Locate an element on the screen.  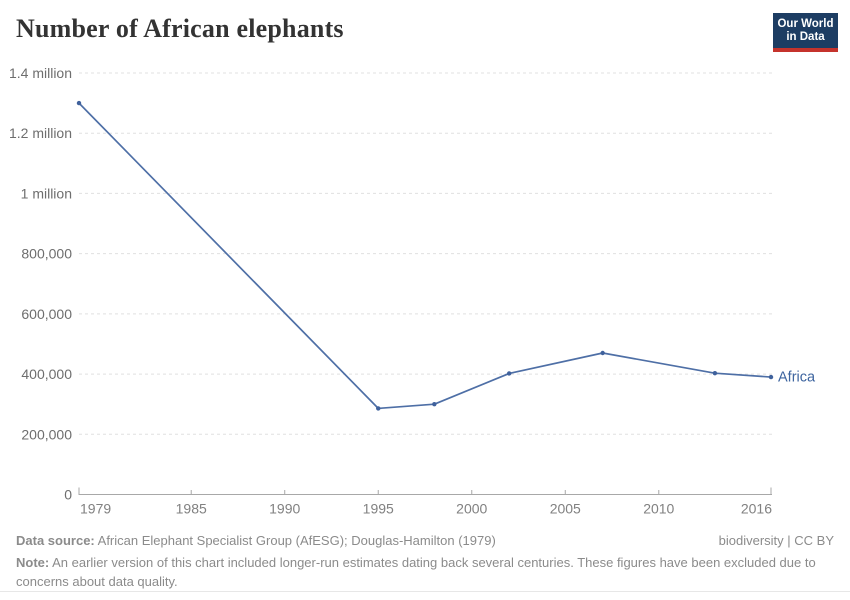
x-axis-tick-label: 2010 is located at coordinates (658, 509).